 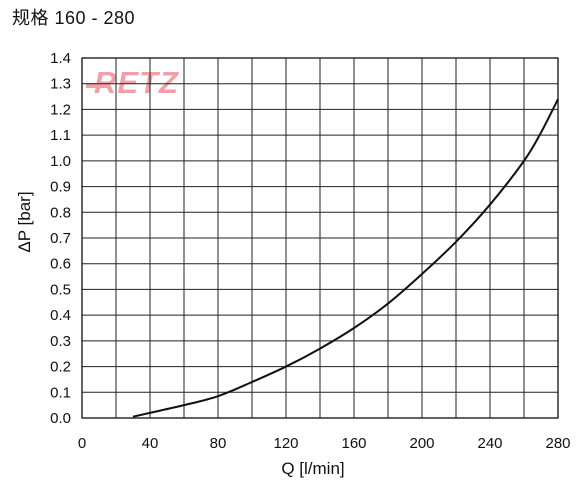 What do you see at coordinates (136, 82) in the screenshot?
I see `logo-text: RETZ` at bounding box center [136, 82].